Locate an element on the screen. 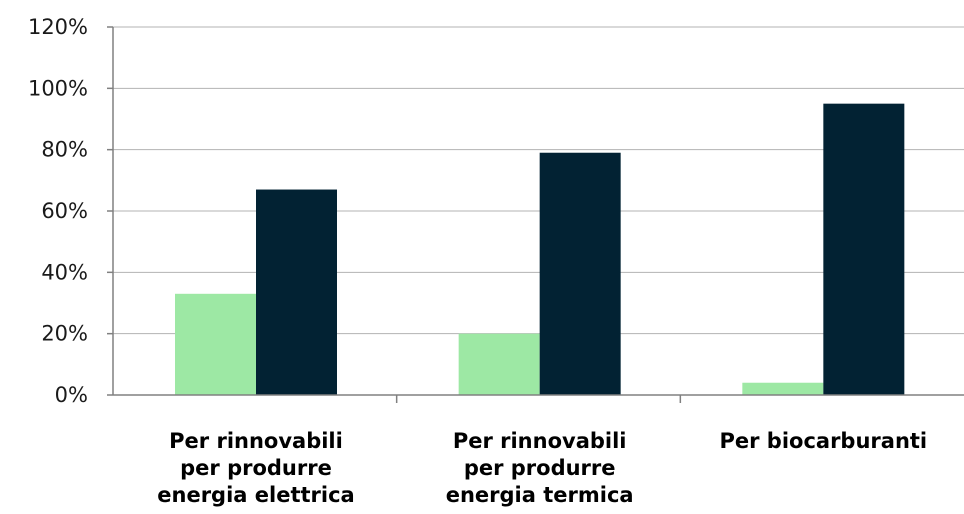 Image resolution: width=964 pixels, height=514 pixels. y-tick-label: 40% is located at coordinates (64, 272).